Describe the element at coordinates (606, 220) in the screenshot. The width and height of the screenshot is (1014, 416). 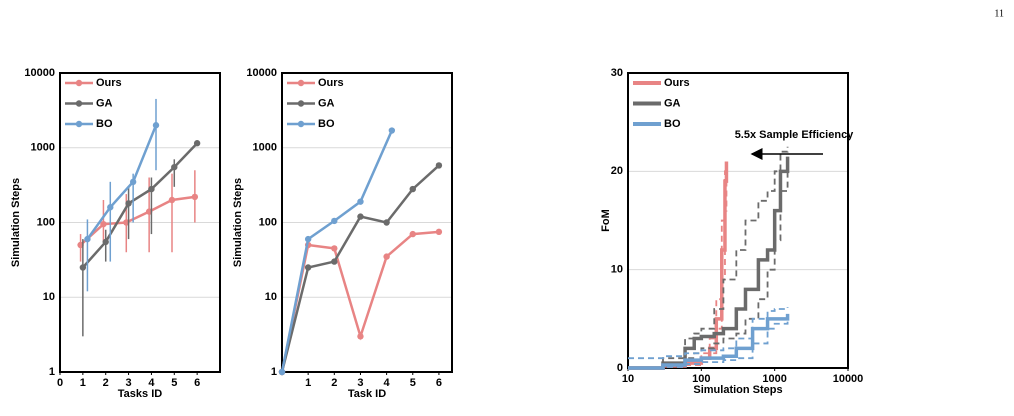
I see `y-axis-title: FoM` at that location.